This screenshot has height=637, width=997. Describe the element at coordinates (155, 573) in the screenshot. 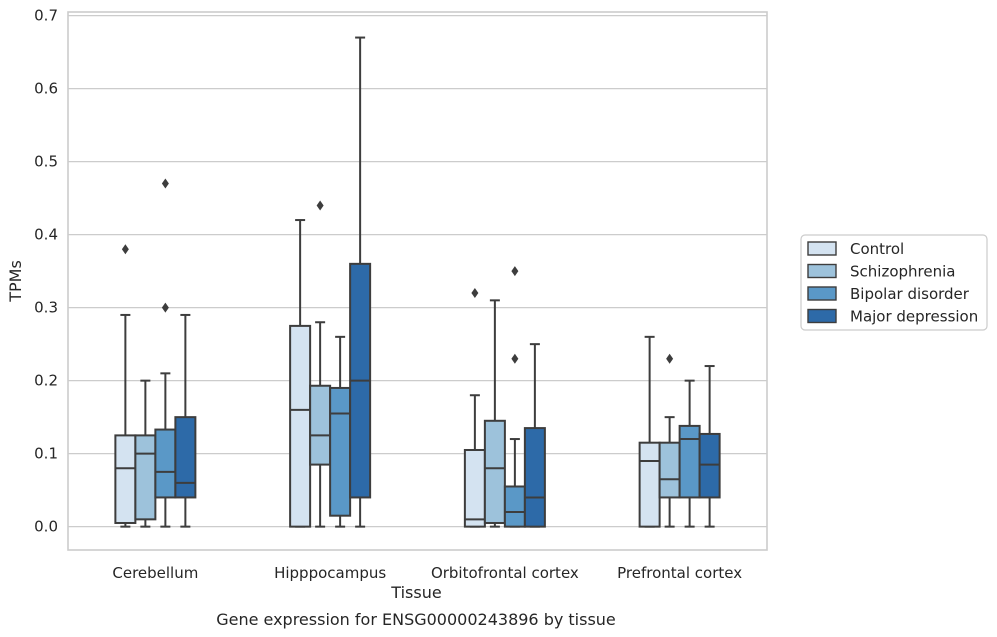

I see `x-tick-label: Cerebellum` at that location.